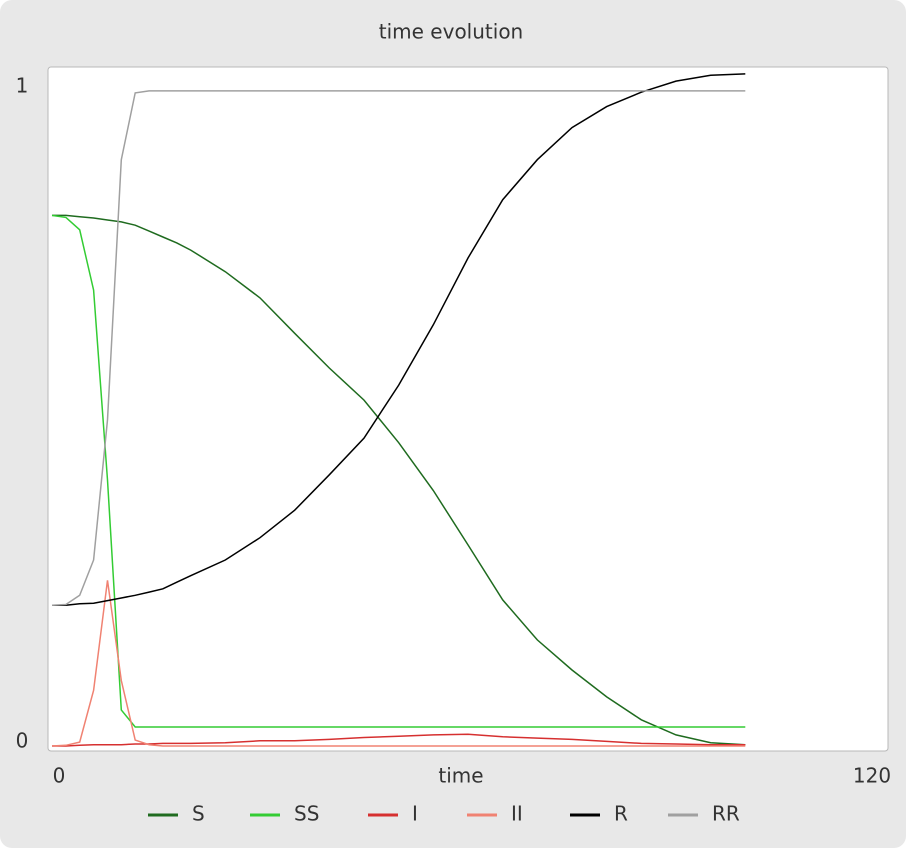  Describe the element at coordinates (22, 85) in the screenshot. I see `y-tick-label: 1` at that location.